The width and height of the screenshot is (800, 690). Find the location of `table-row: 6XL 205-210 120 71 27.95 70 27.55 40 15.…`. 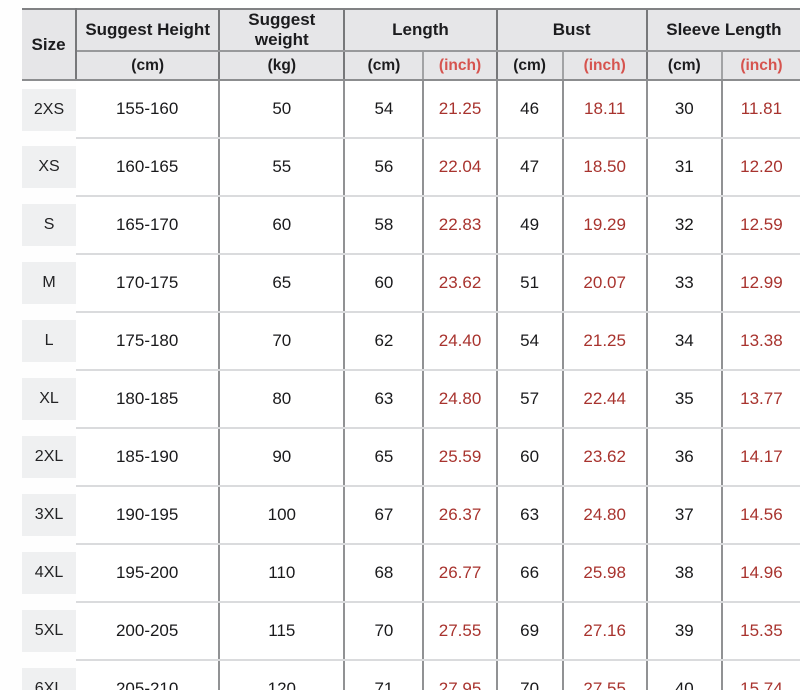

table-row: 6XL 205-210 120 71 27.95 70 27.55 40 15.… is located at coordinates (411, 675).